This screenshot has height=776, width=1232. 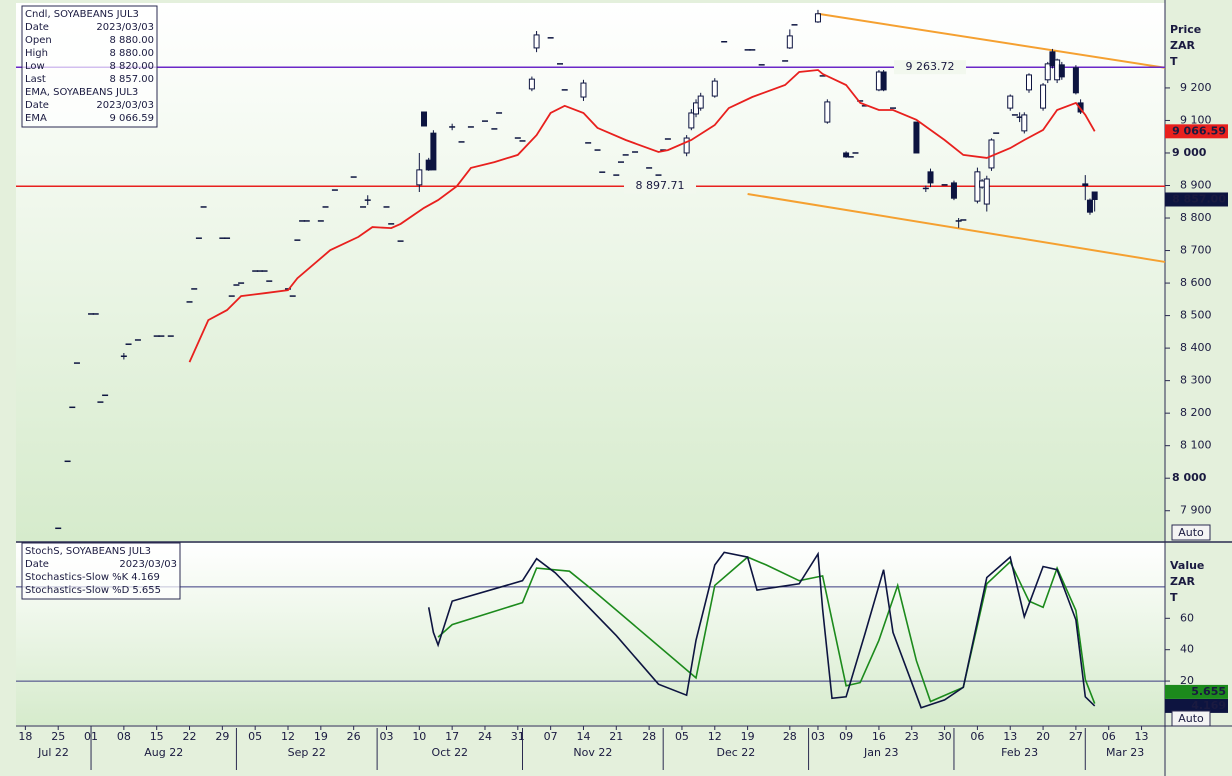 I want to click on x-tick-label: 23, so click(x=912, y=736).